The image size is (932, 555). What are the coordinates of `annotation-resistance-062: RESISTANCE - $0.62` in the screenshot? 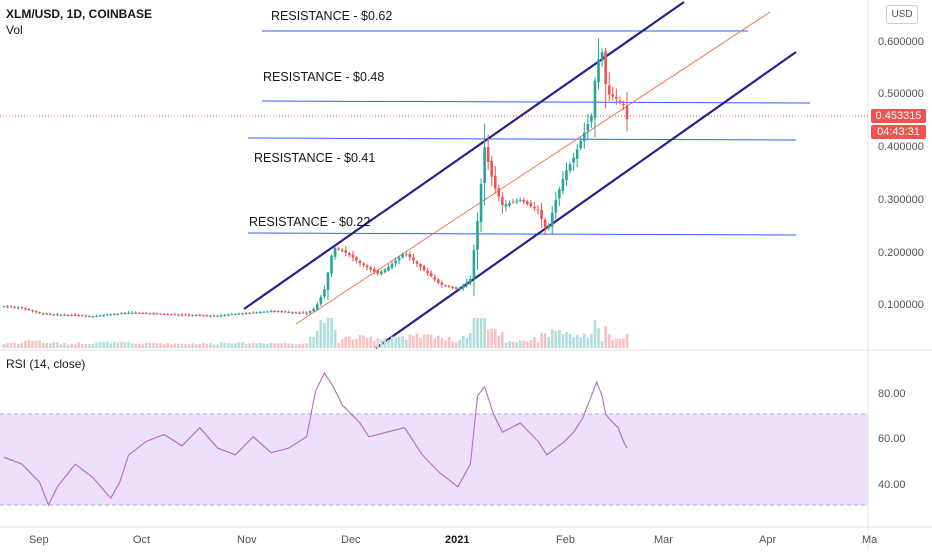 It's located at (331, 16).